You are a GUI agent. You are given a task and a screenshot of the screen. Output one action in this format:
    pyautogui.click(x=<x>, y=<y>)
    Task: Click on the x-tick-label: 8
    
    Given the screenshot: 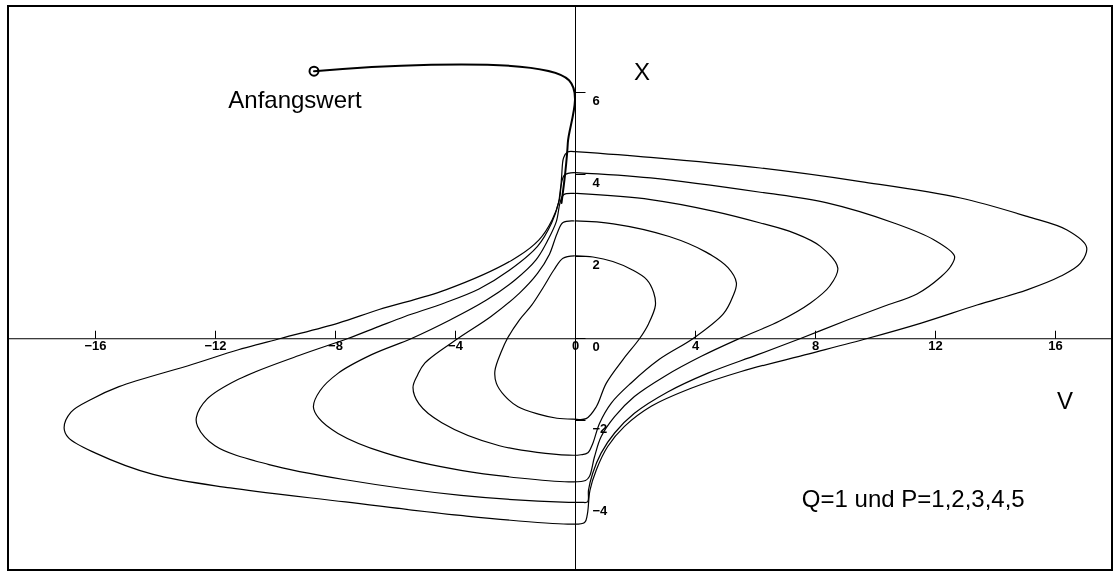 What is the action you would take?
    pyautogui.click(x=815, y=345)
    